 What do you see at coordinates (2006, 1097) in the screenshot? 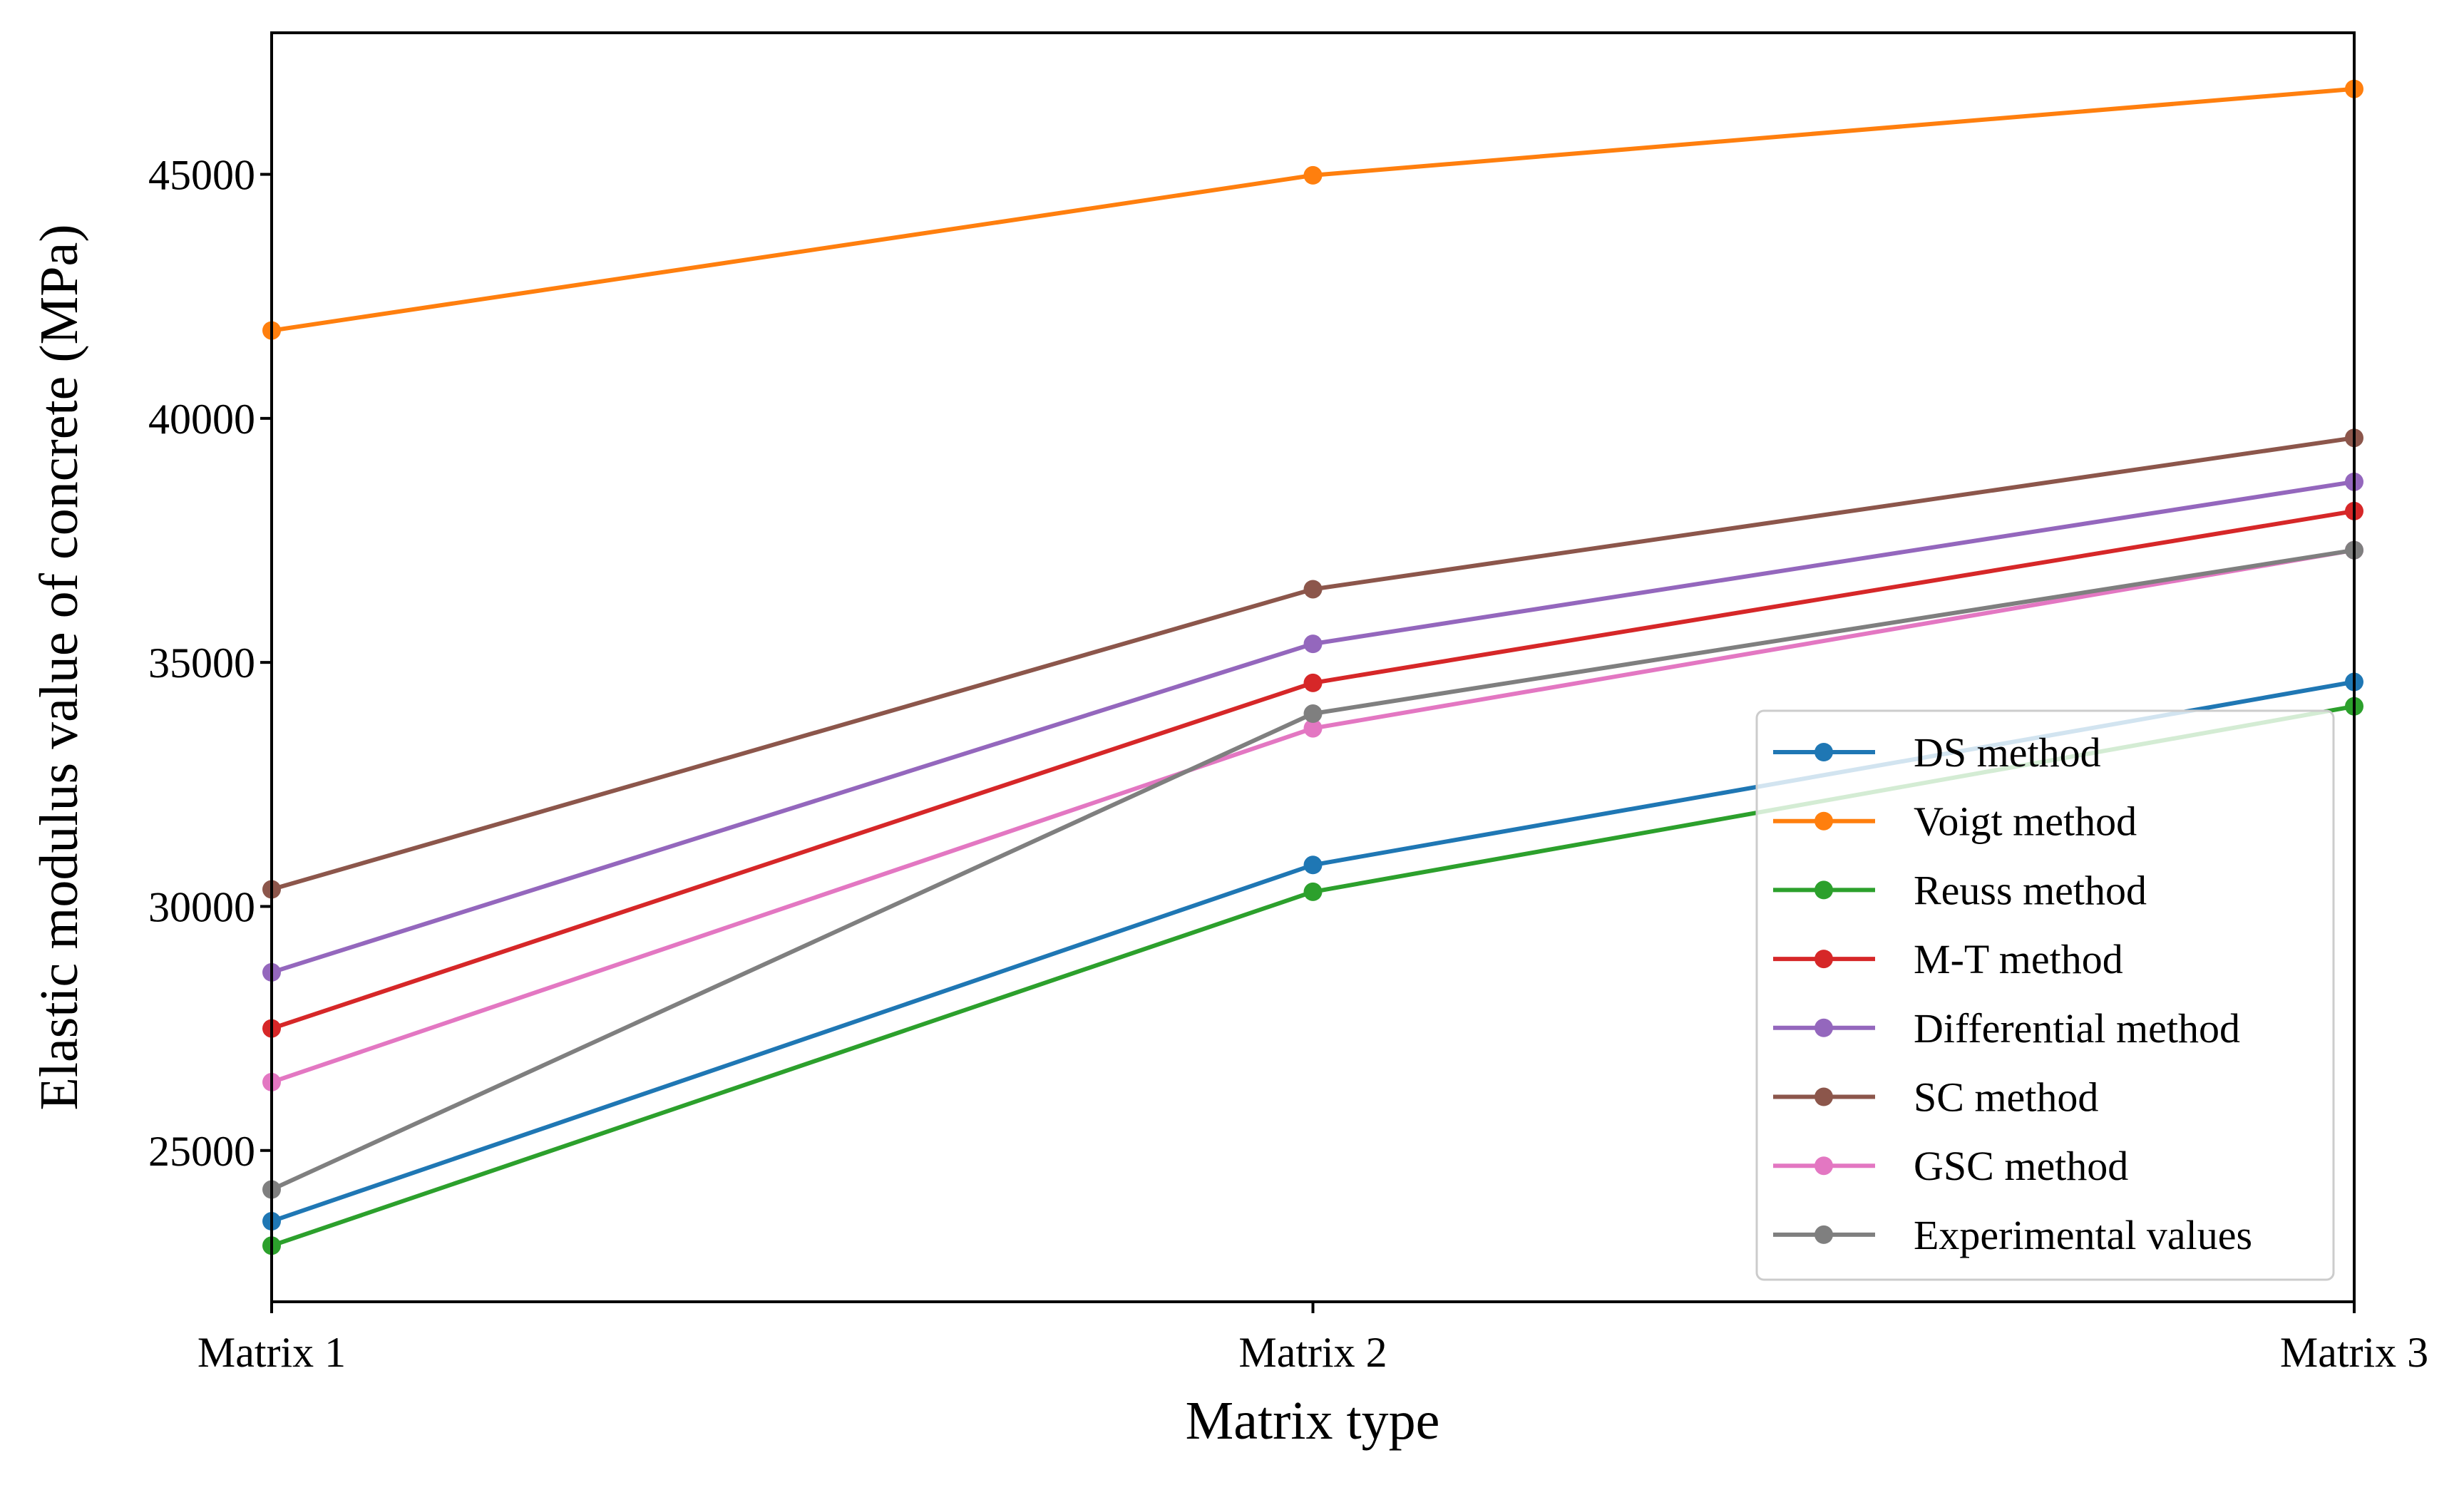
I see `legend-label: SC method` at bounding box center [2006, 1097].